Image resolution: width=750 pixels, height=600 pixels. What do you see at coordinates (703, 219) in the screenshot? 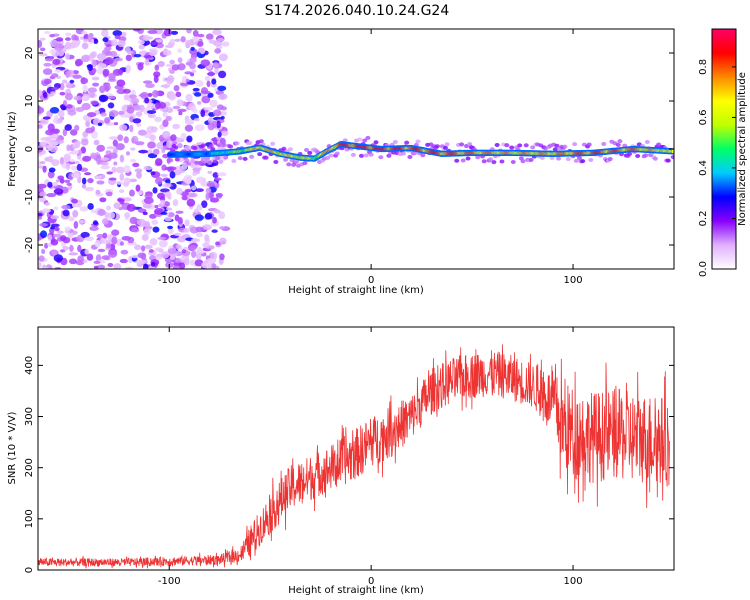
I see `colorbar-tick-label: 0.2` at bounding box center [703, 219].